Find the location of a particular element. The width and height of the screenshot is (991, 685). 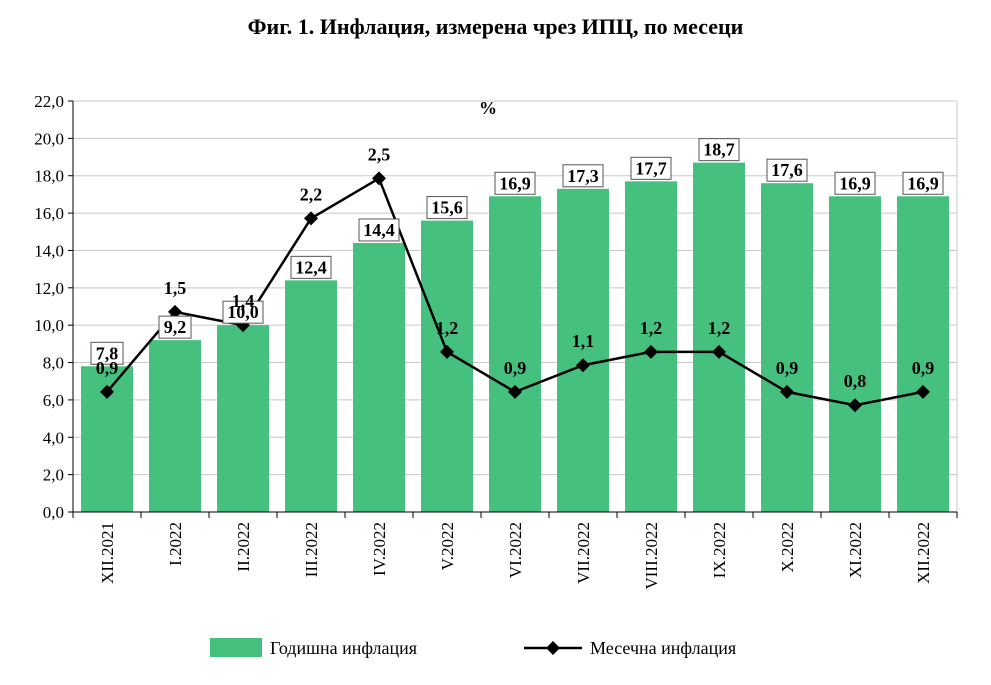

y-tick-label: 2,0 is located at coordinates (53, 475).